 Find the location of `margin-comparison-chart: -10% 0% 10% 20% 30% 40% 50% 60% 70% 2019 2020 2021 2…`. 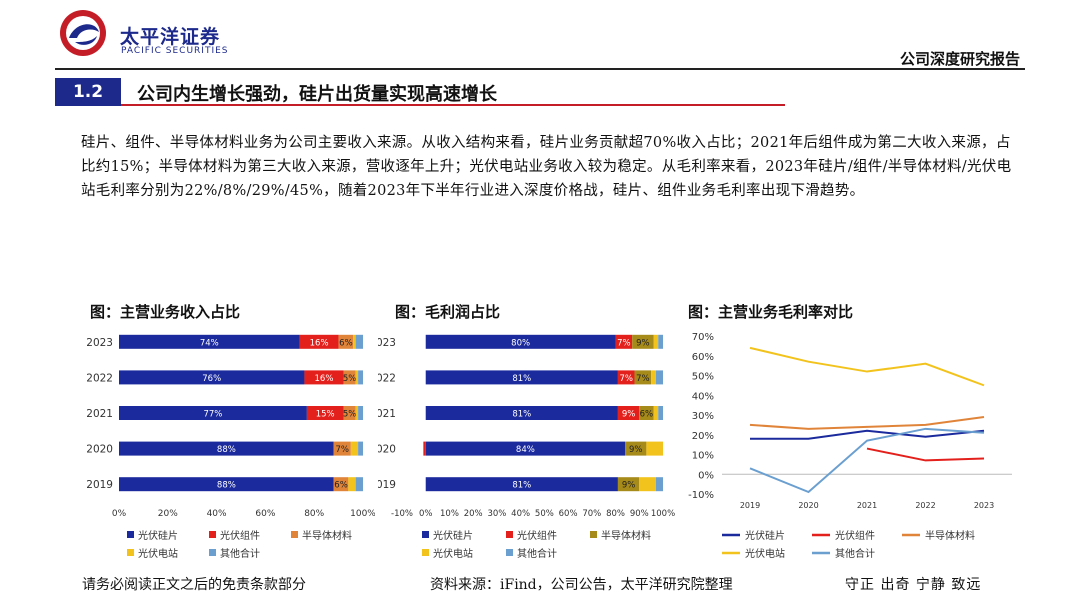

margin-comparison-chart: -10% 0% 10% 20% 30% 40% 50% 60% 70% 2019 2020 2021 2… is located at coordinates (850, 446).